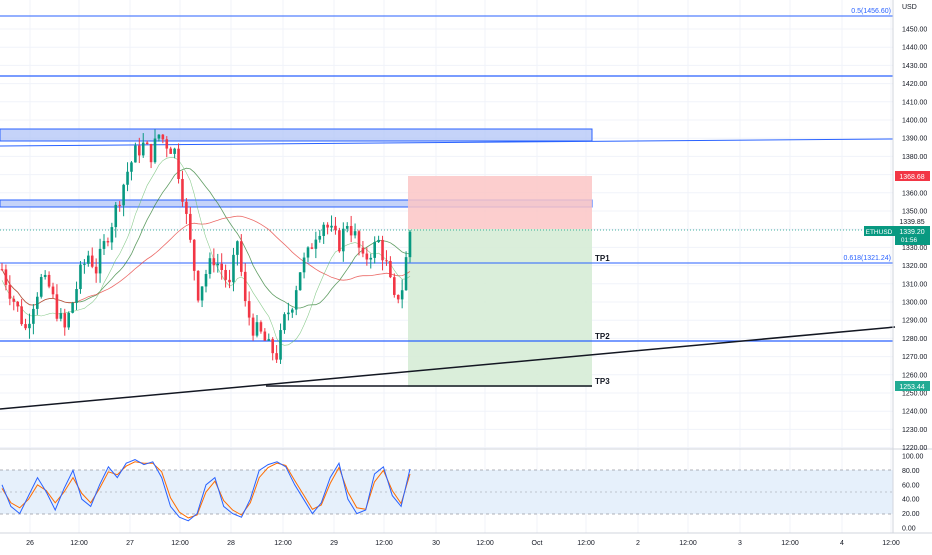 Image resolution: width=932 pixels, height=555 pixels. I want to click on ma-envelope-line, so click(206, 251).